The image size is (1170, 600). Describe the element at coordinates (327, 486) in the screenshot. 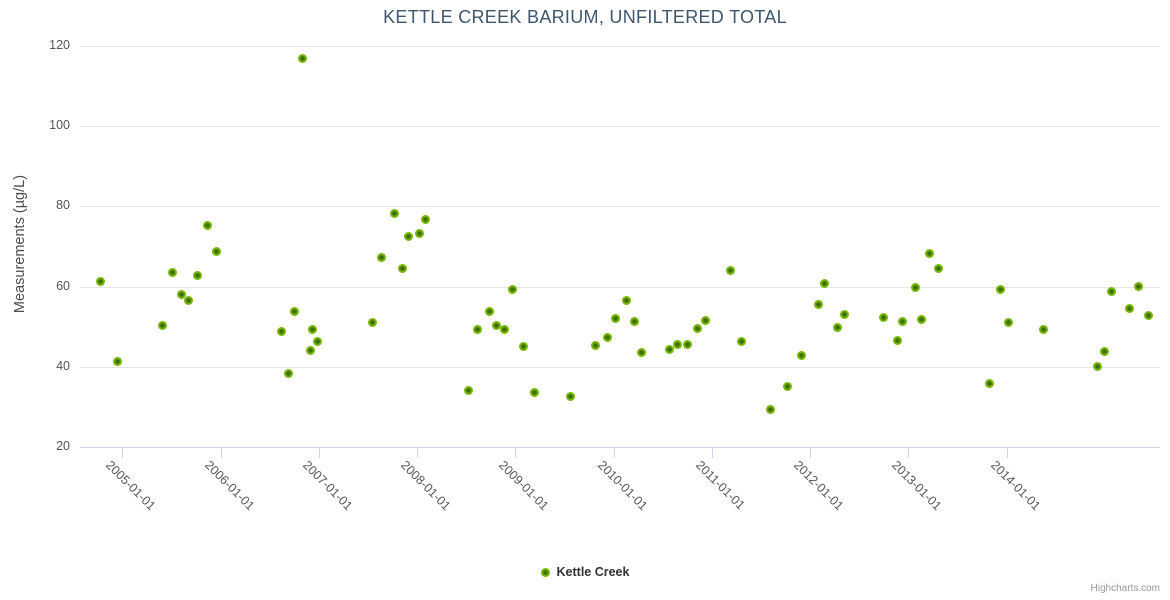

I see `x-axis-tick-label: 2007-01-01` at that location.